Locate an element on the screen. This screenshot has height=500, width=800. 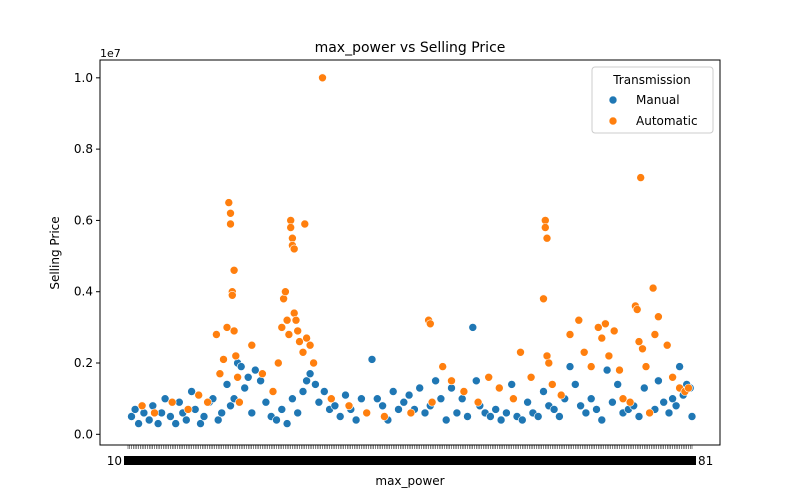
x-tick-labels-overlap is located at coordinates (410, 460).